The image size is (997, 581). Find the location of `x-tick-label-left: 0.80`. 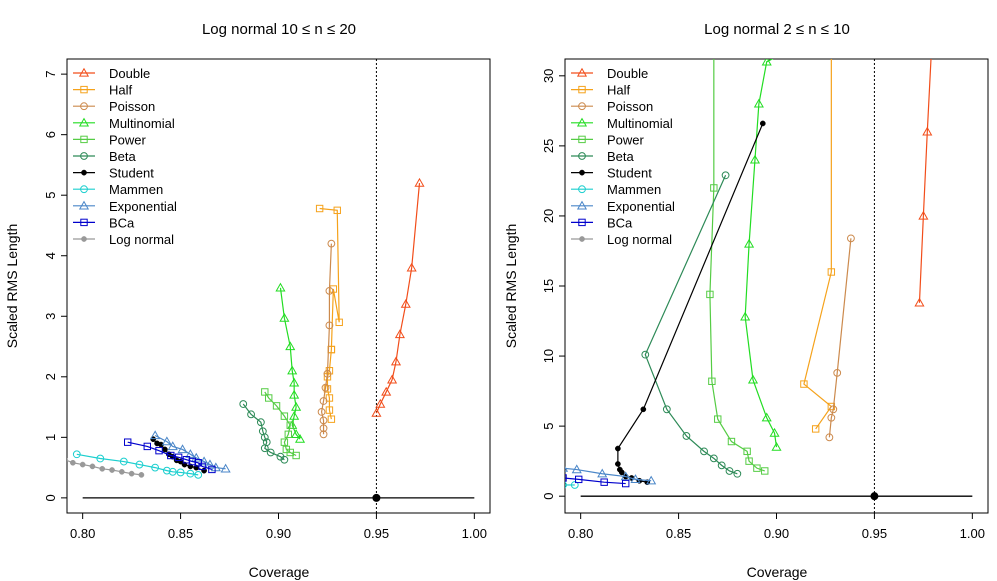

x-tick-label-left: 0.80 is located at coordinates (82, 533).